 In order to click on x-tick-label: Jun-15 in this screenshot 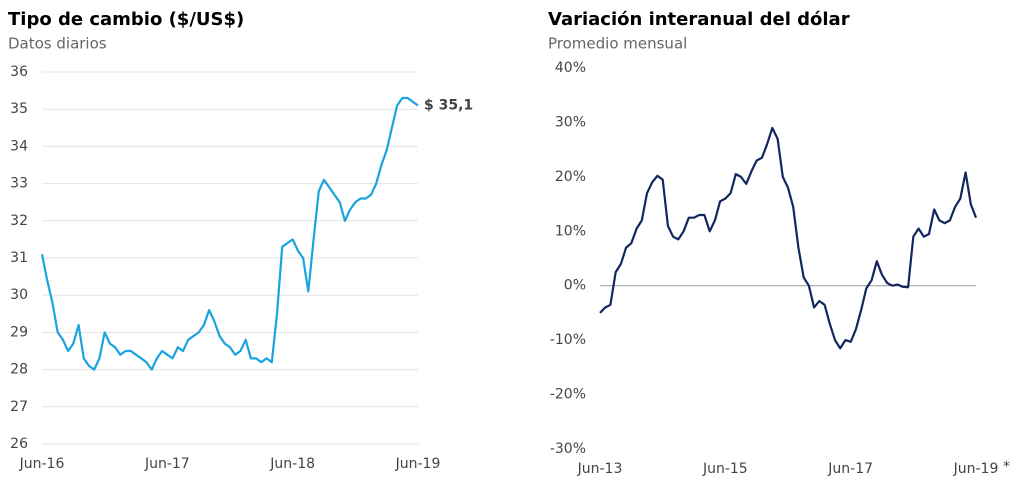, I will do `click(725, 469)`.